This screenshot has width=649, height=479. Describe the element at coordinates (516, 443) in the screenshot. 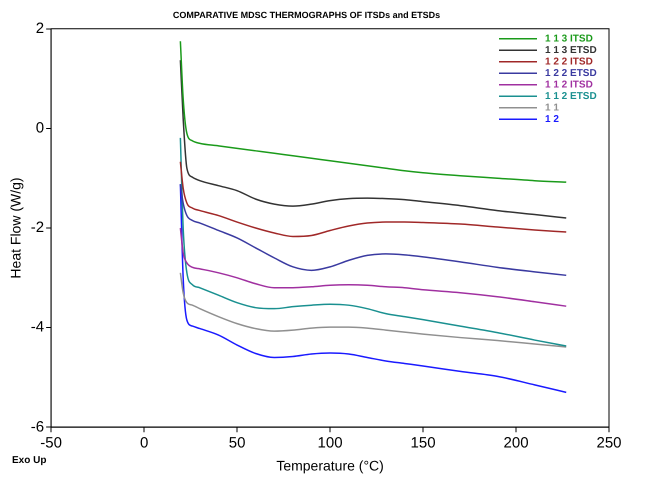

I see `x-tick-label: 200` at that location.